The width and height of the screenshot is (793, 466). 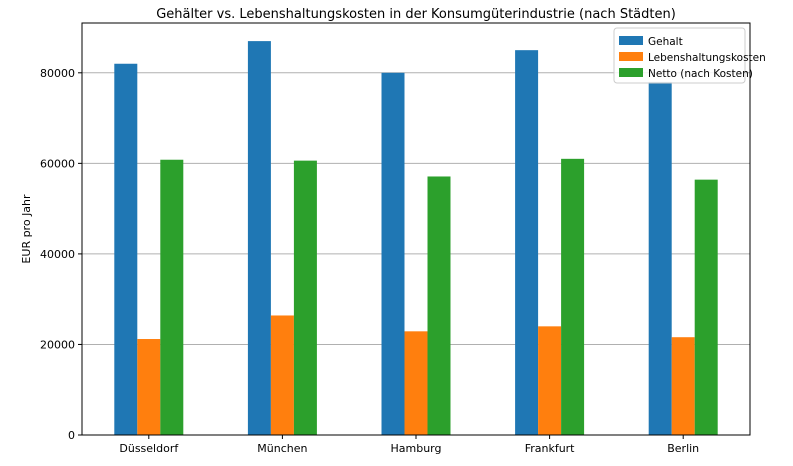 I want to click on y-tick-label: 40000, so click(x=57, y=254).